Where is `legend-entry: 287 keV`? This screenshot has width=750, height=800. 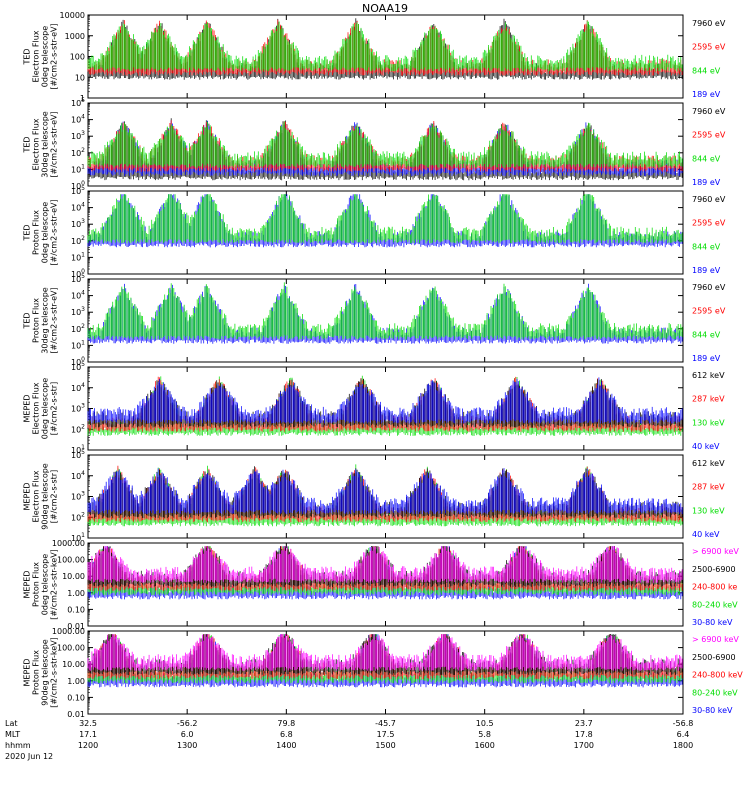 legend-entry: 287 keV is located at coordinates (708, 399).